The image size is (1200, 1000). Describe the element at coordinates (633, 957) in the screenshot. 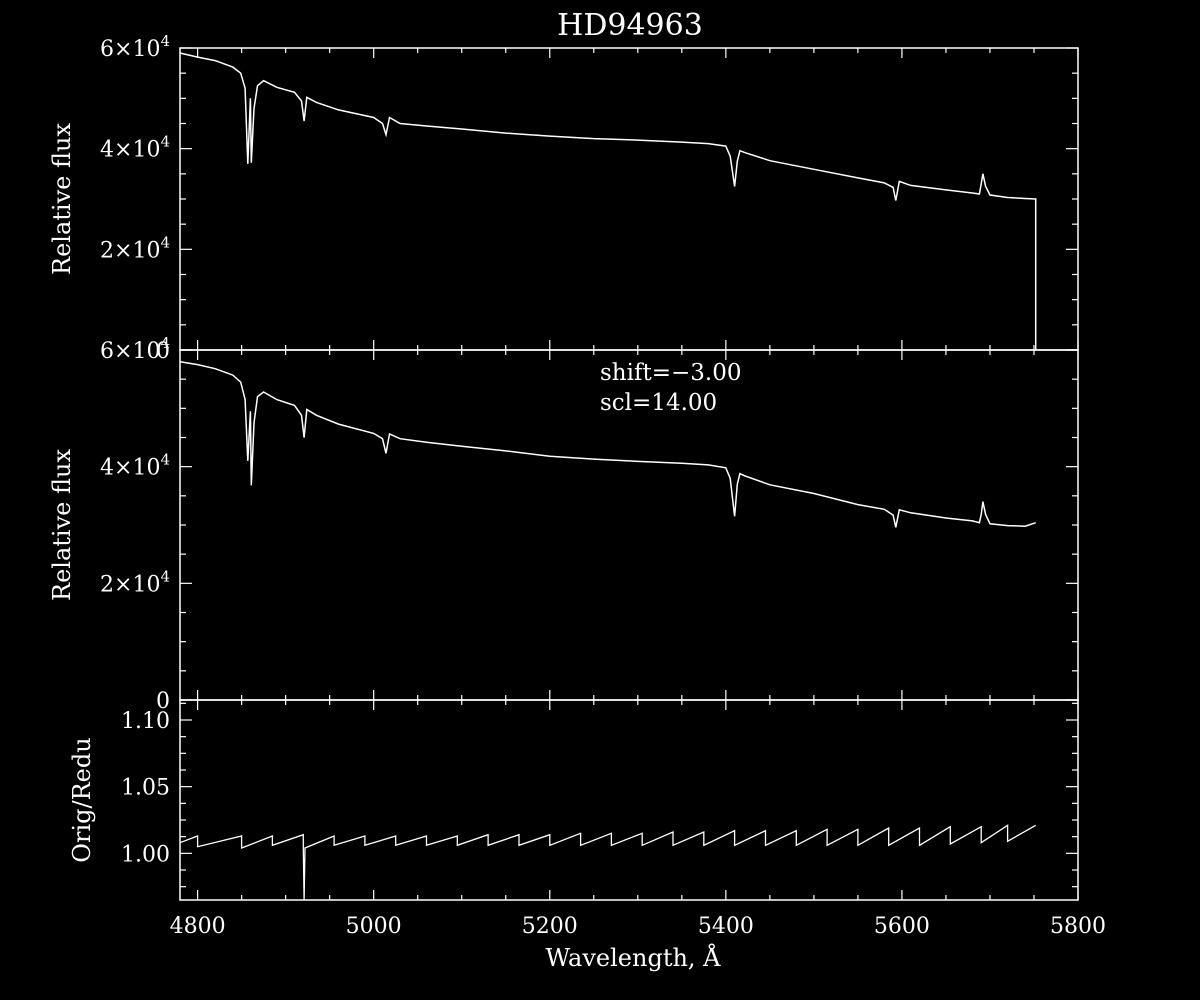

I see `x-axis-label: Wavelength, Å` at that location.